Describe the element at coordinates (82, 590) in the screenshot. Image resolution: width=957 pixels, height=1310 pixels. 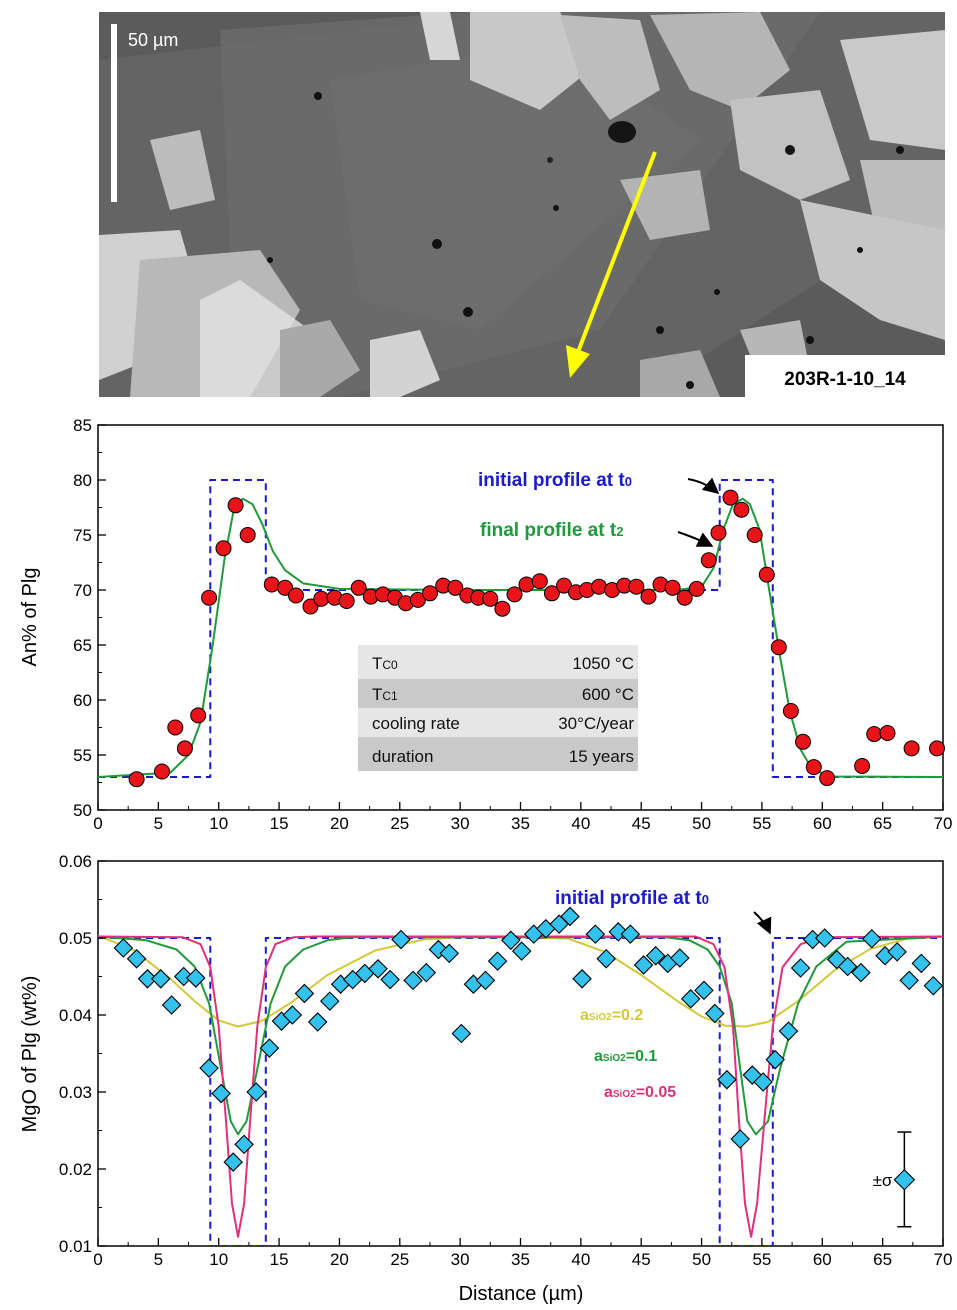
I see `y-tick-label: 70` at that location.